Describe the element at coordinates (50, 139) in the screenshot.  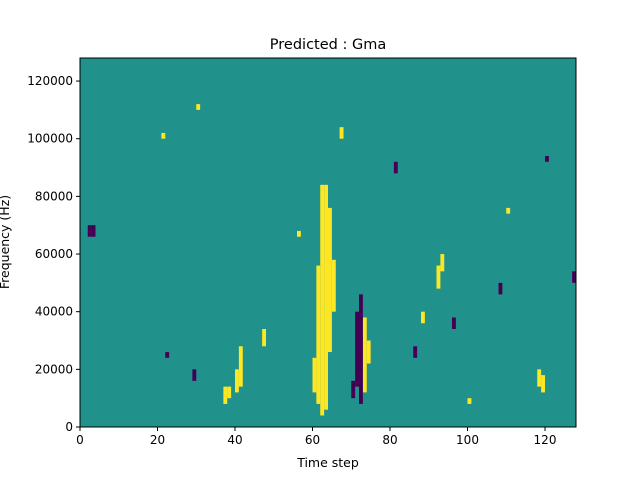
I see `y-tick-label: 100000` at that location.